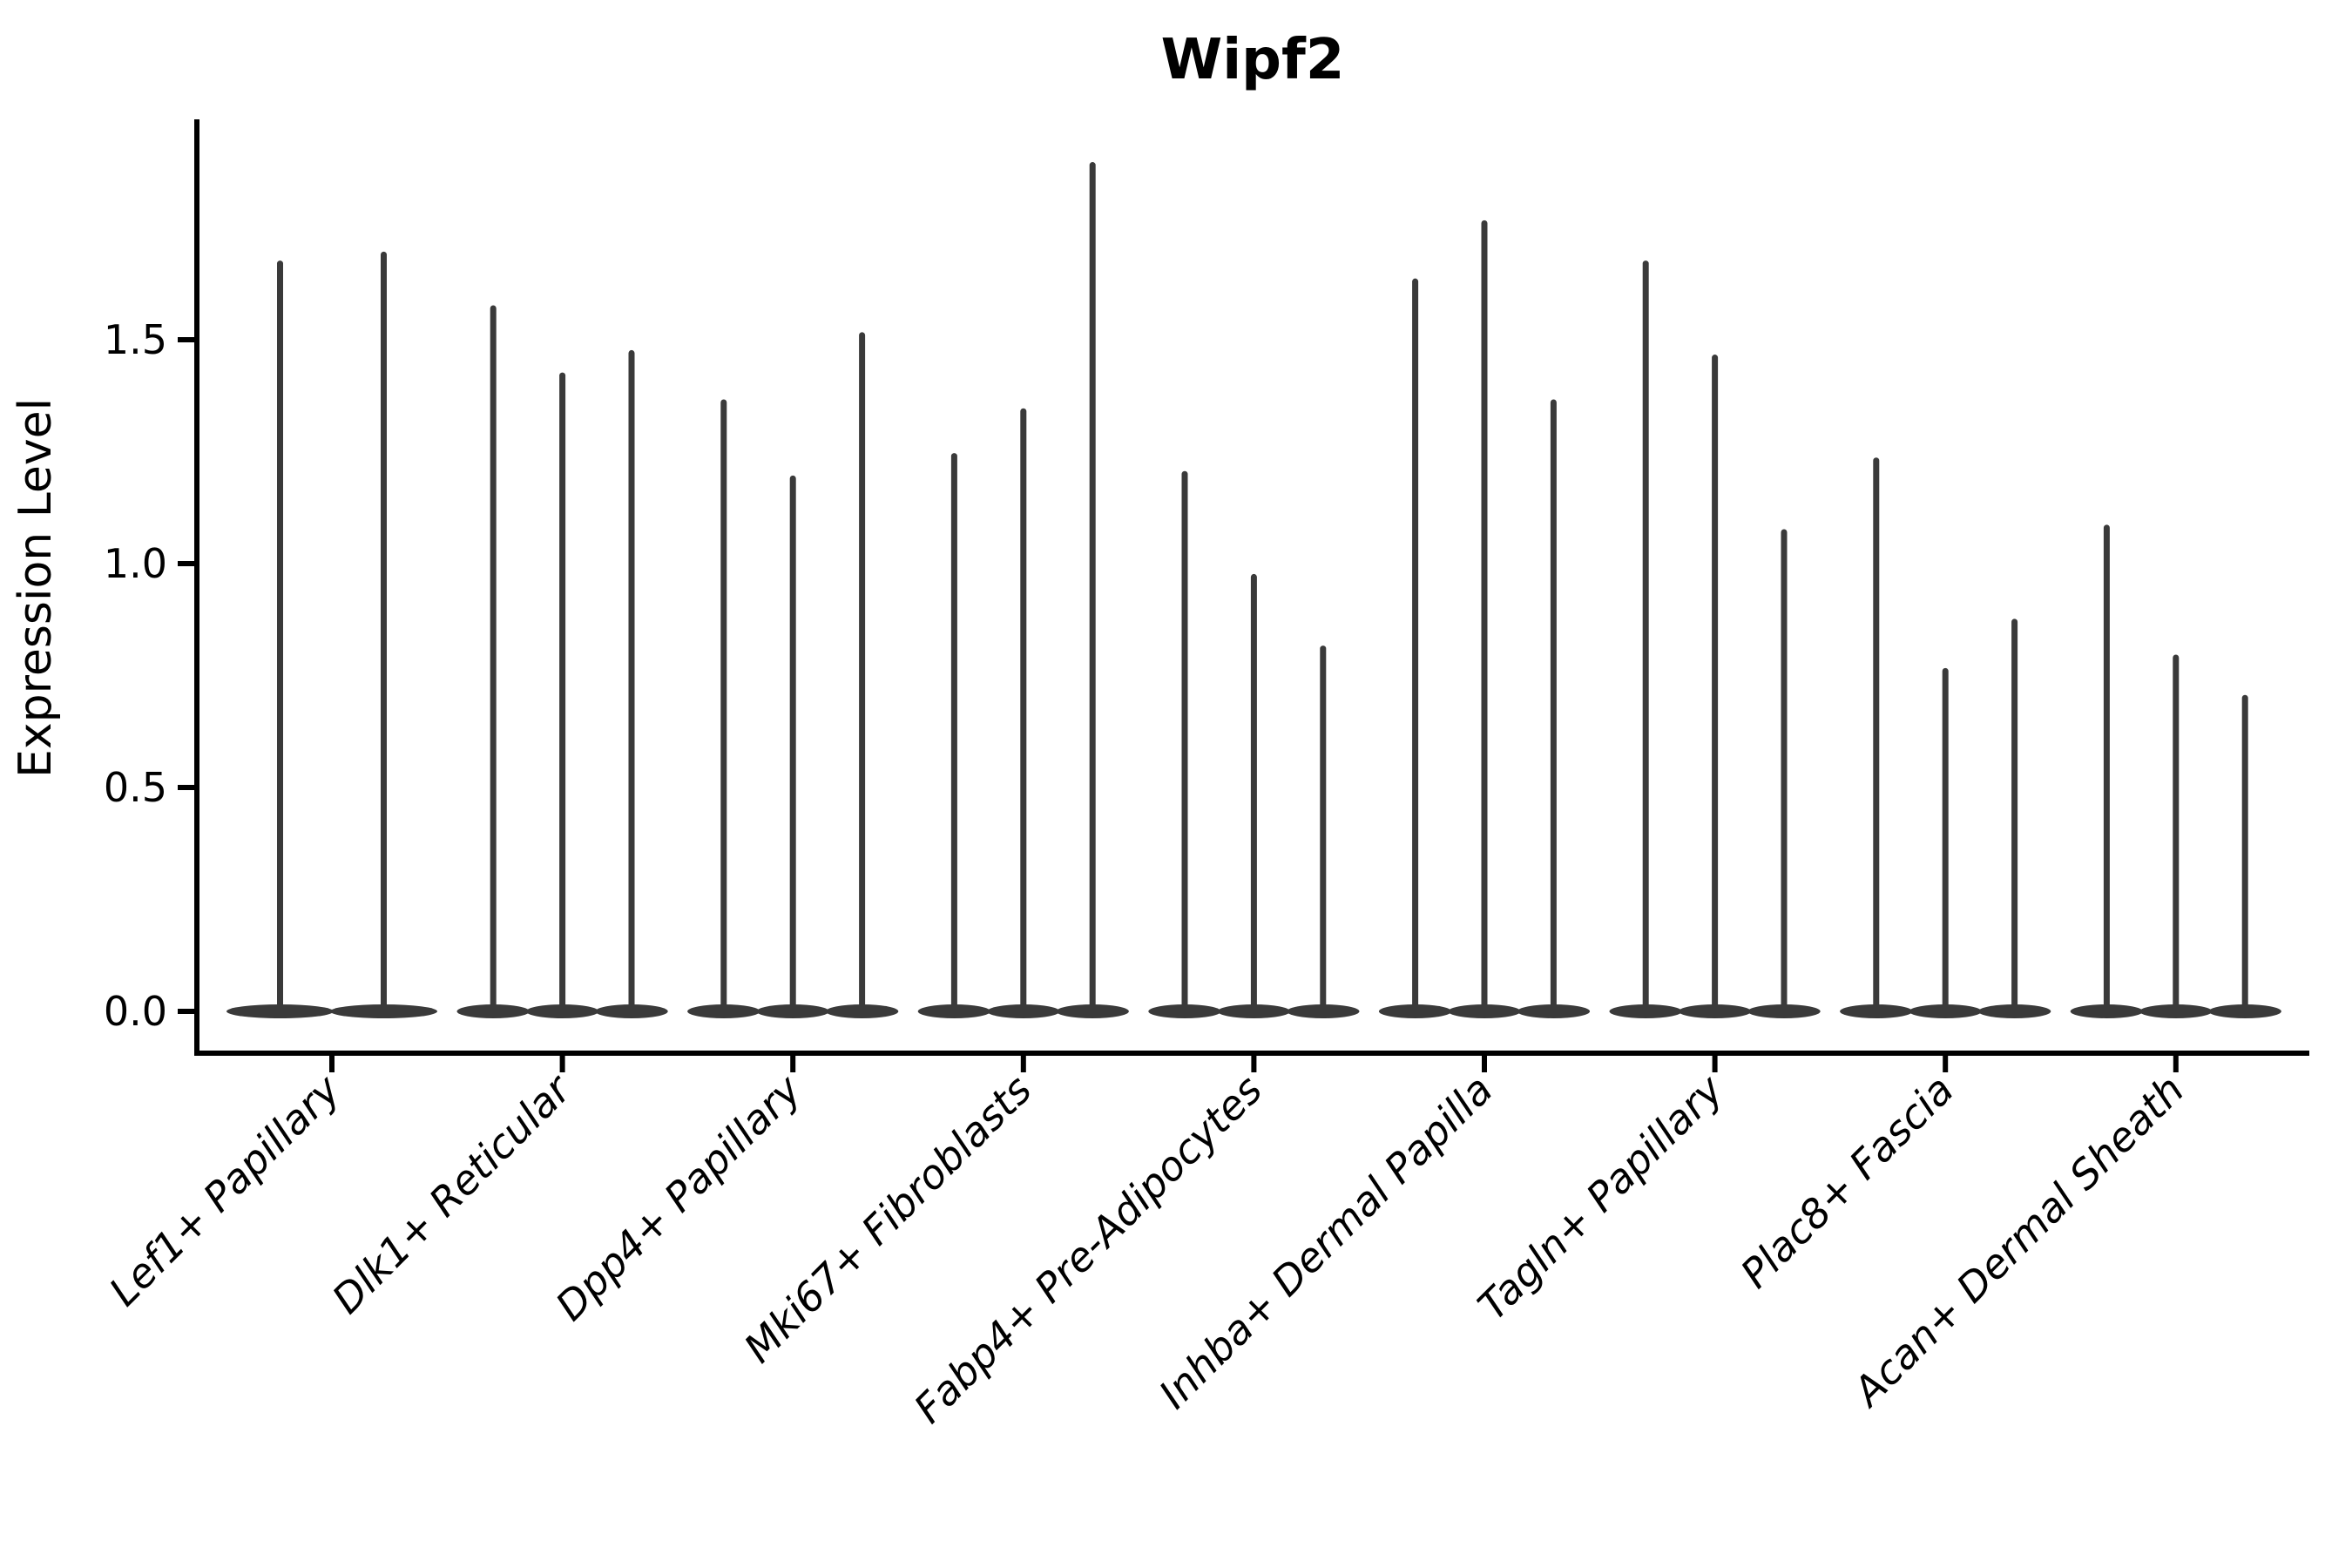 This screenshot has width=2352, height=1568. Describe the element at coordinates (452, 1193) in the screenshot. I see `x-tick-label: Dlk1+ Reticular` at that location.